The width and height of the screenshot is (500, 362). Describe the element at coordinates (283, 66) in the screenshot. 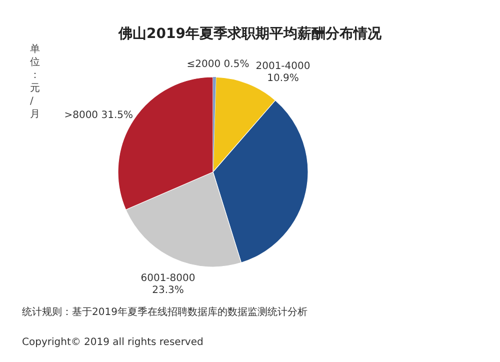

I see `slice-label: 2001-4000` at that location.